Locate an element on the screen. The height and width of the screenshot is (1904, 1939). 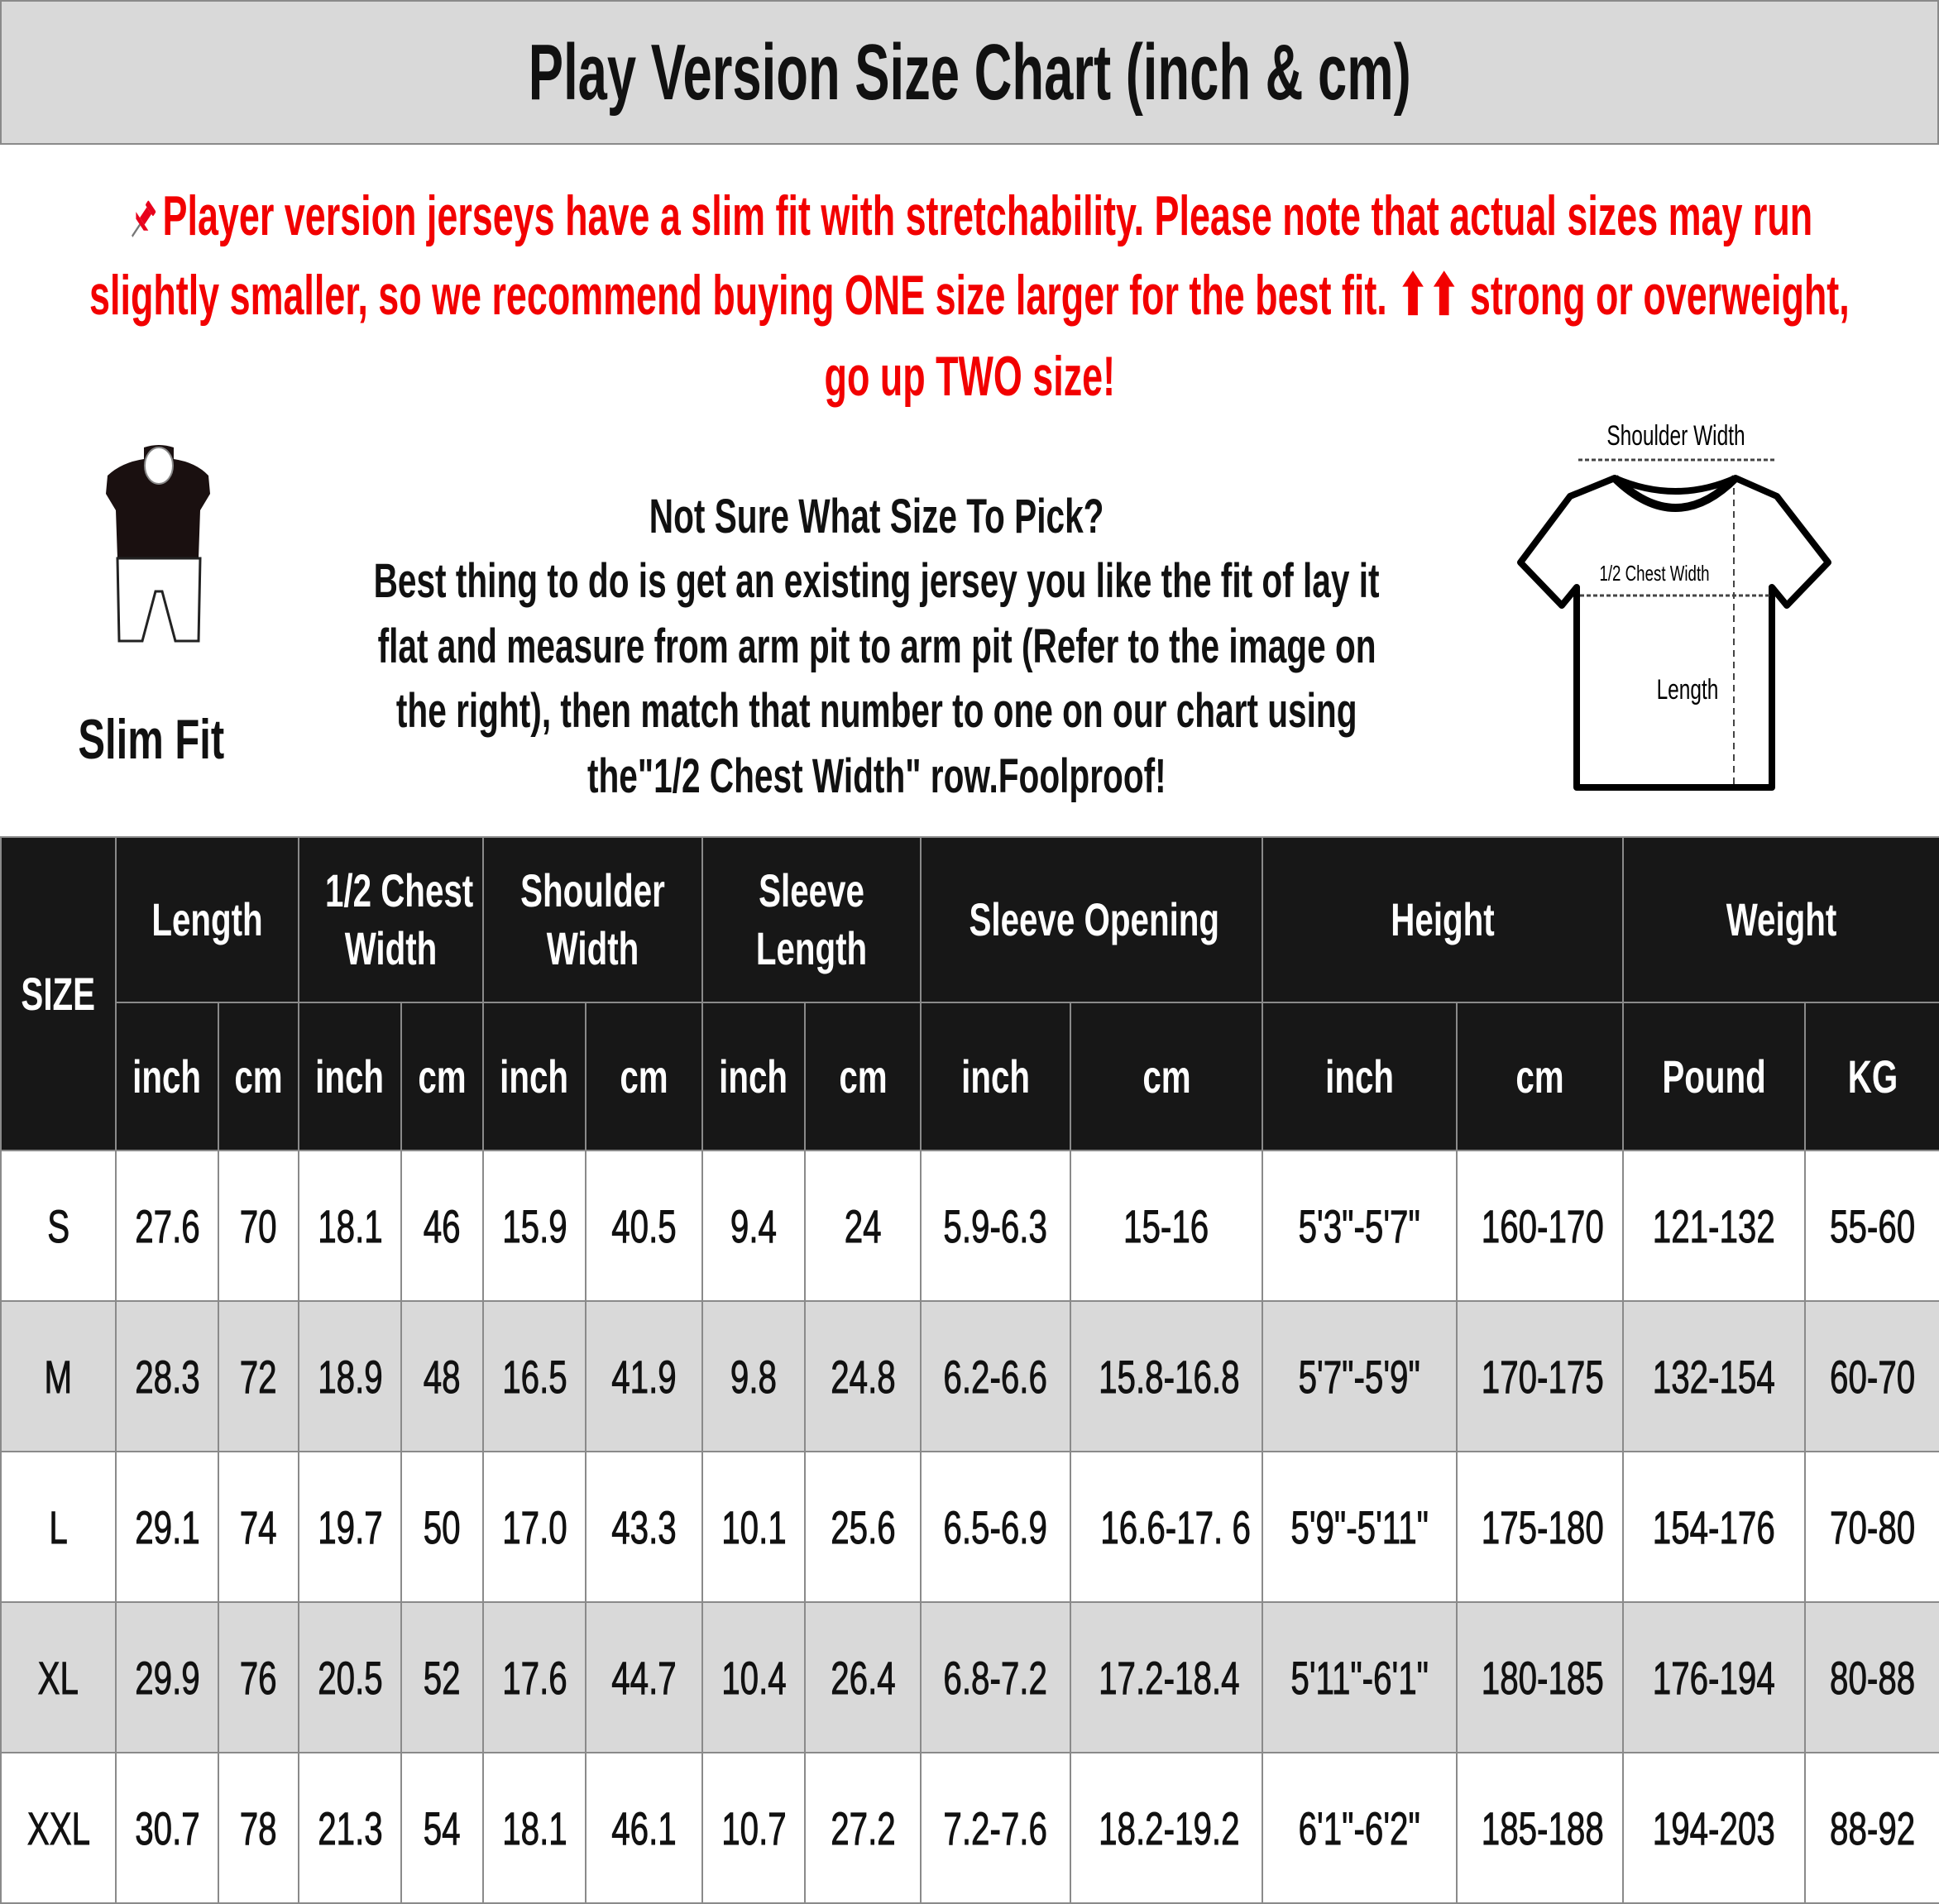
cell-text: 15.8-16.8 is located at coordinates (1169, 1376).